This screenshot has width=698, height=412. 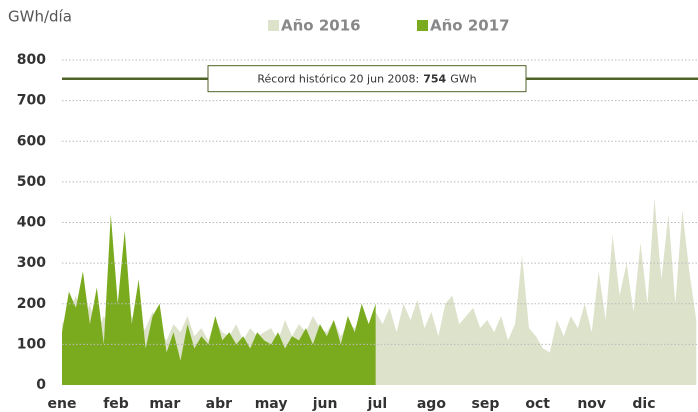 What do you see at coordinates (116, 404) in the screenshot?
I see `x-tick-label: feb` at bounding box center [116, 404].